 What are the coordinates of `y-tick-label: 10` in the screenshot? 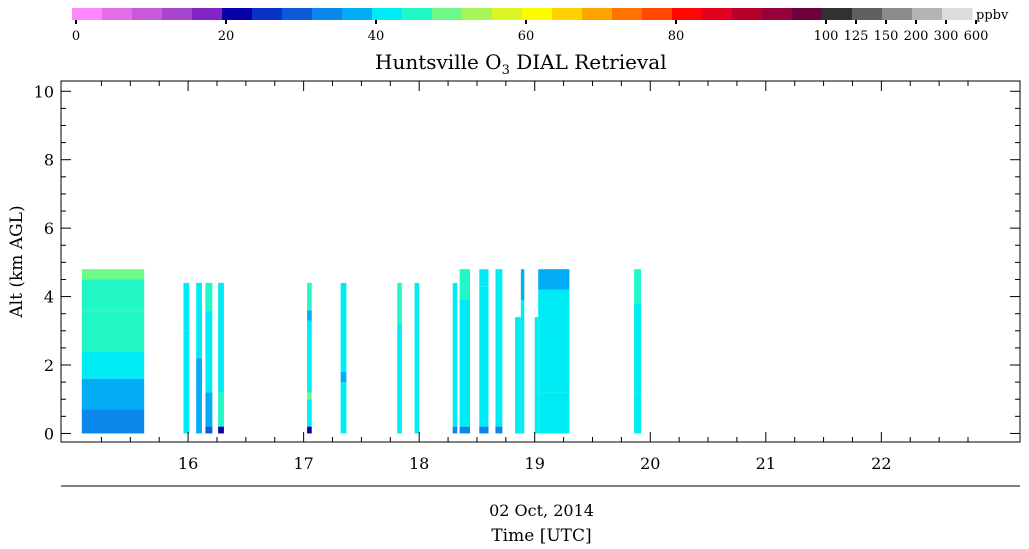 It's located at (44, 91).